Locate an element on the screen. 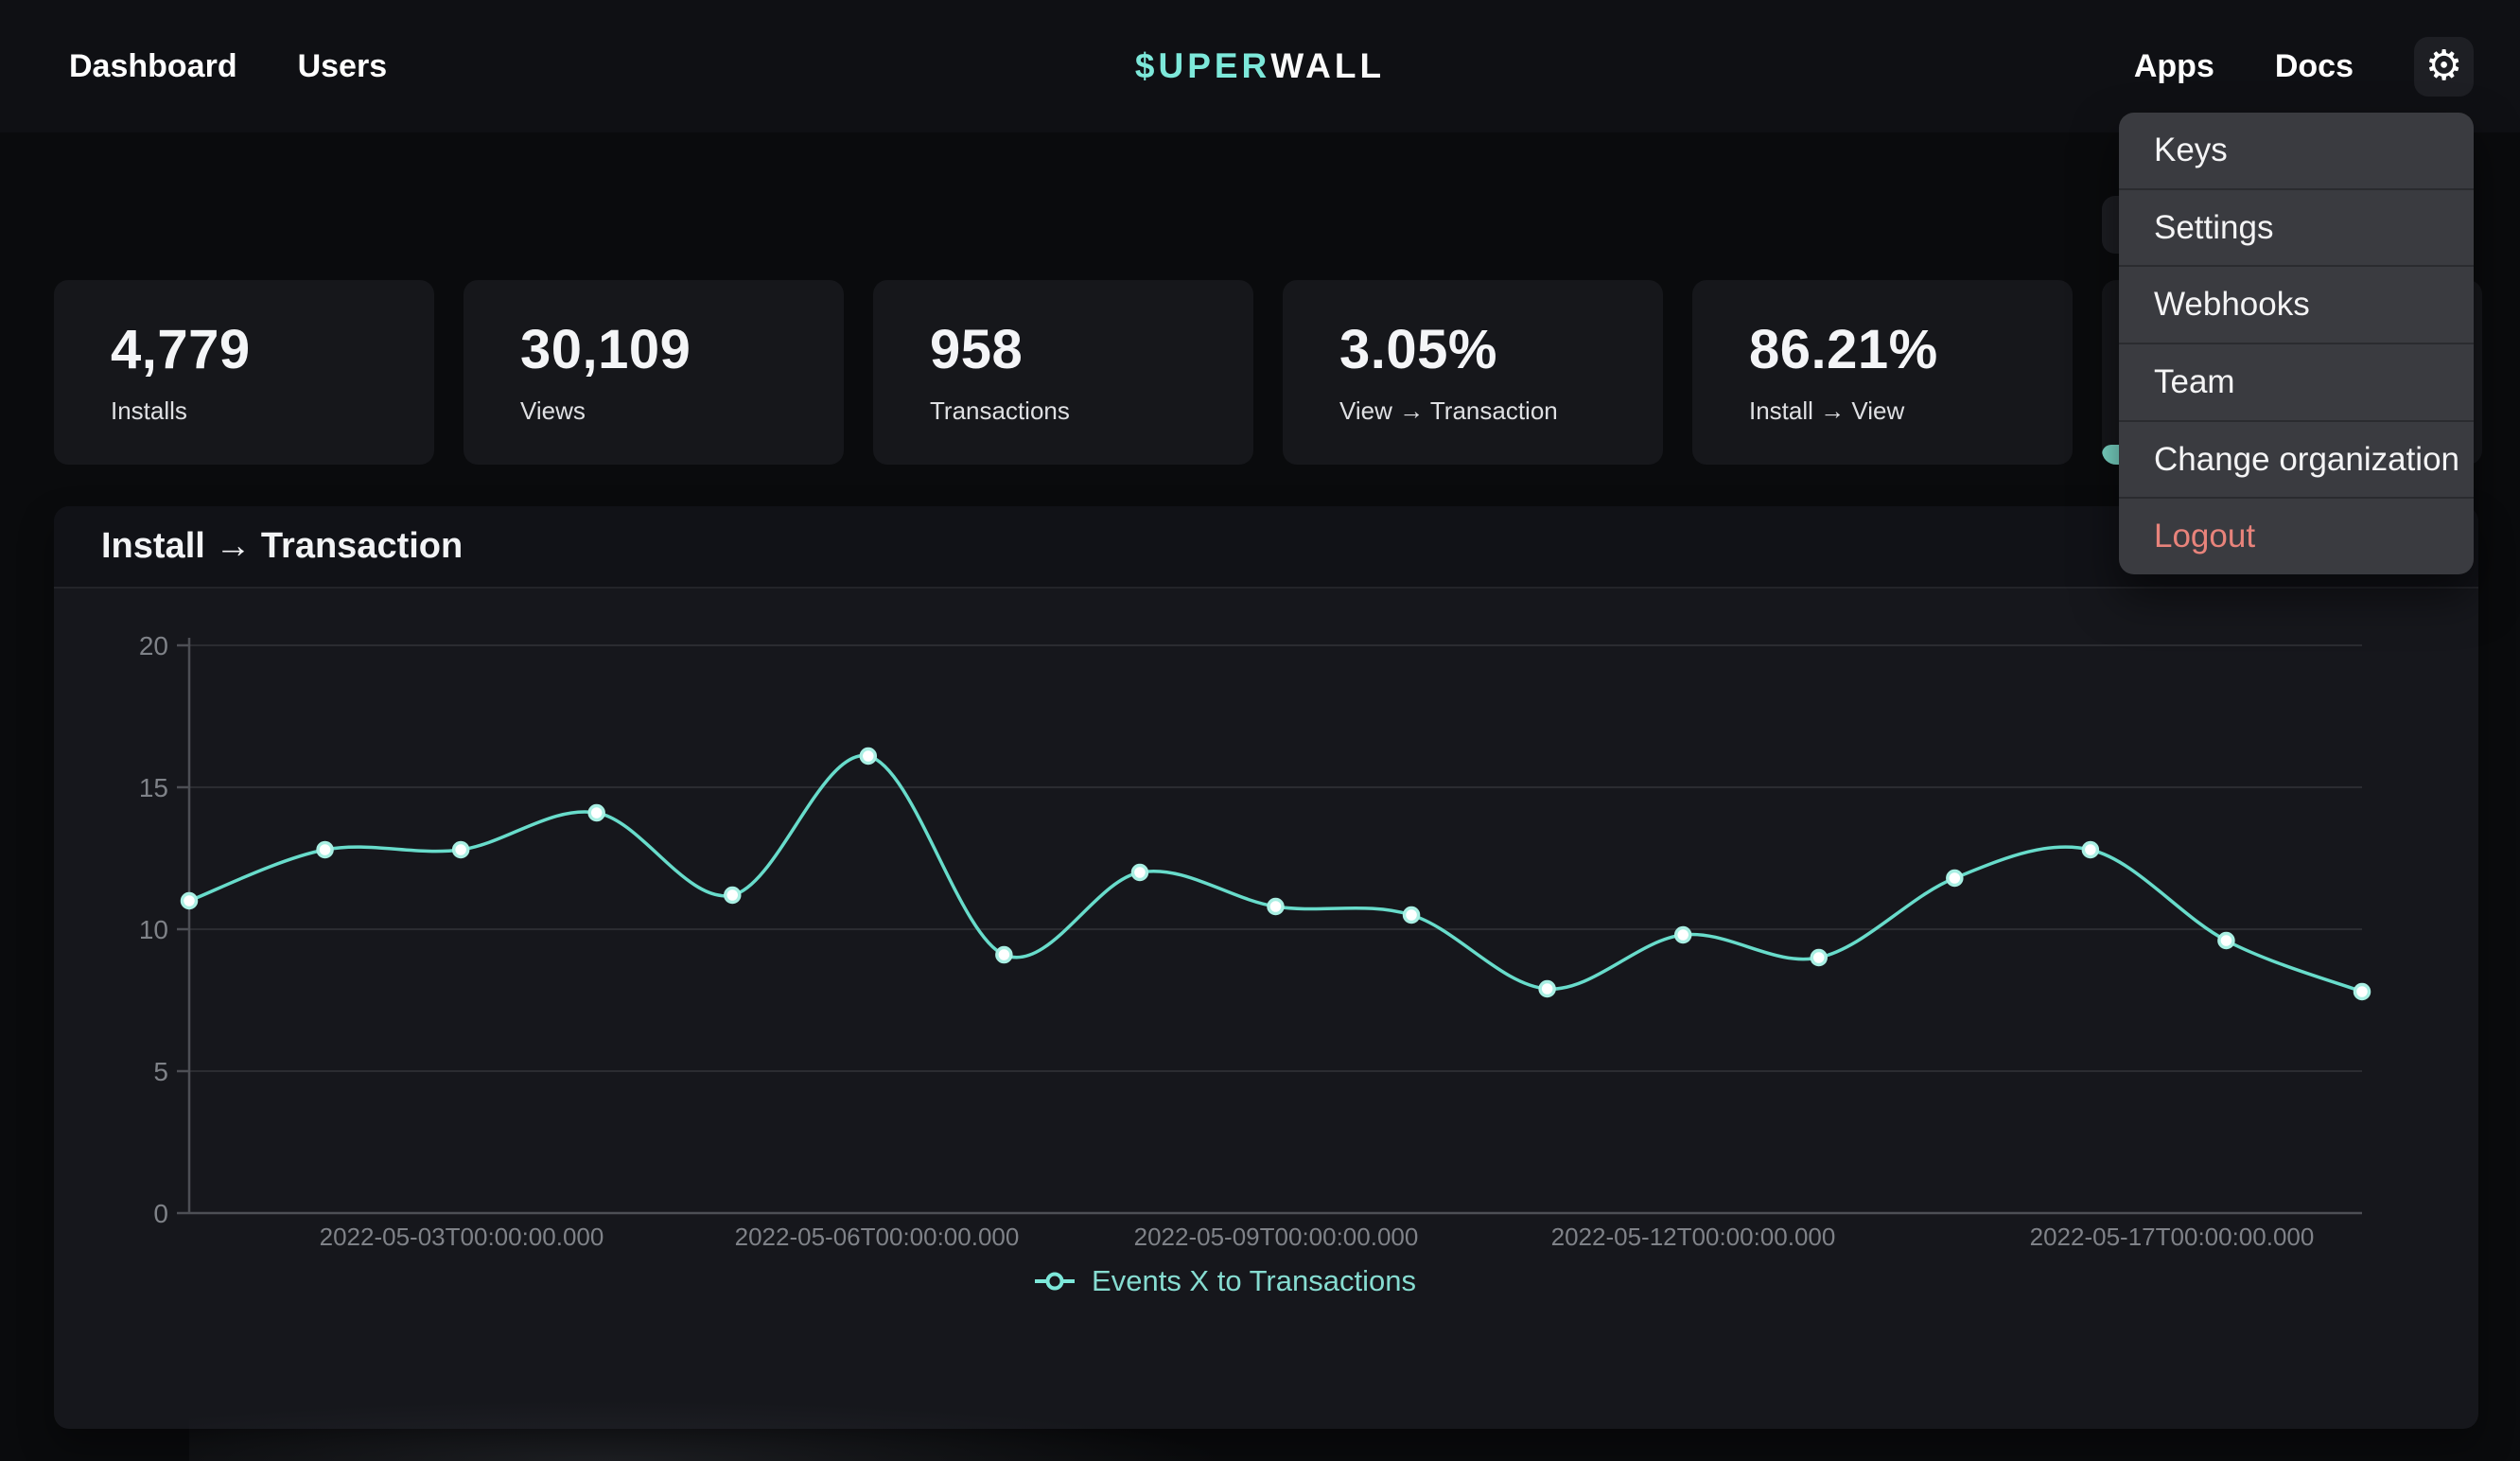 The height and width of the screenshot is (1461, 2520). stat-card-view-to-transaction: 3.05% View → Transaction is located at coordinates (1473, 372).